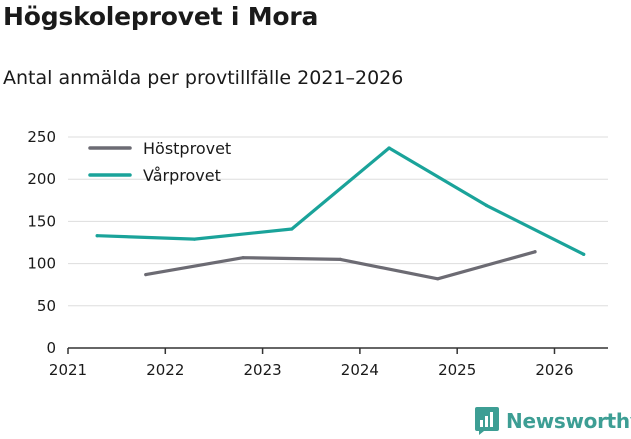 This screenshot has width=631, height=439. I want to click on brand: Newsworthy, so click(552, 421).